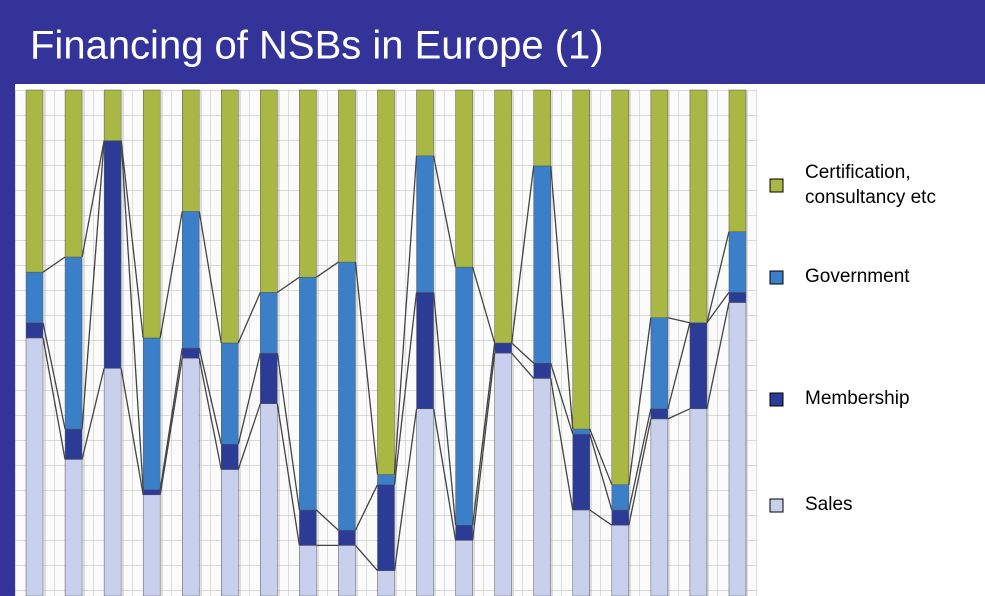  I want to click on legend-label: Membership, so click(857, 398).